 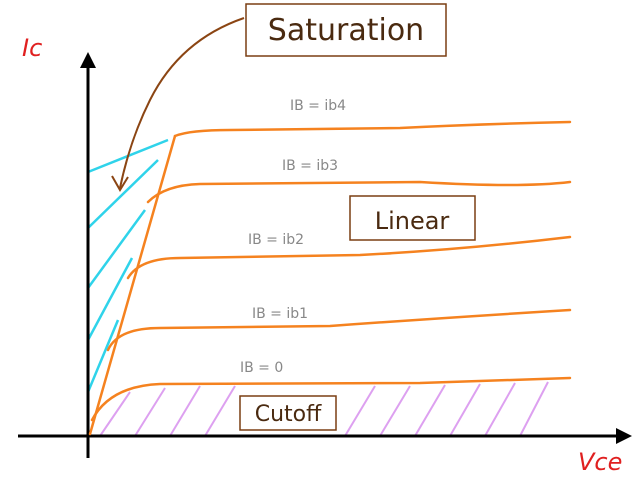 I want to click on x-axis-label: Vce, so click(x=600, y=462).